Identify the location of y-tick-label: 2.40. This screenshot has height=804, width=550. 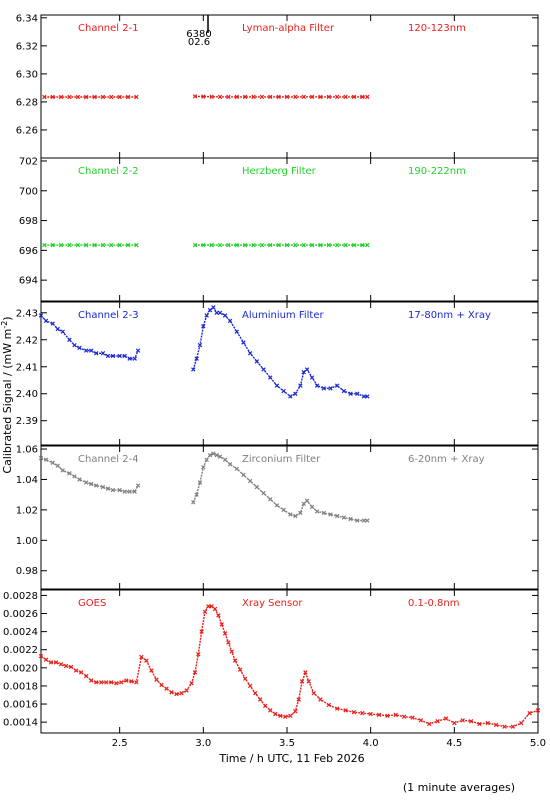
(27, 394).